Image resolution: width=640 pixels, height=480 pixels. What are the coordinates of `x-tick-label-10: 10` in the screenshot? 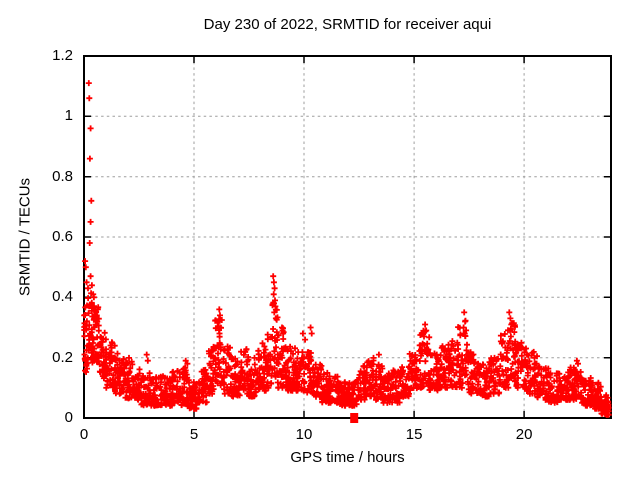 It's located at (304, 434).